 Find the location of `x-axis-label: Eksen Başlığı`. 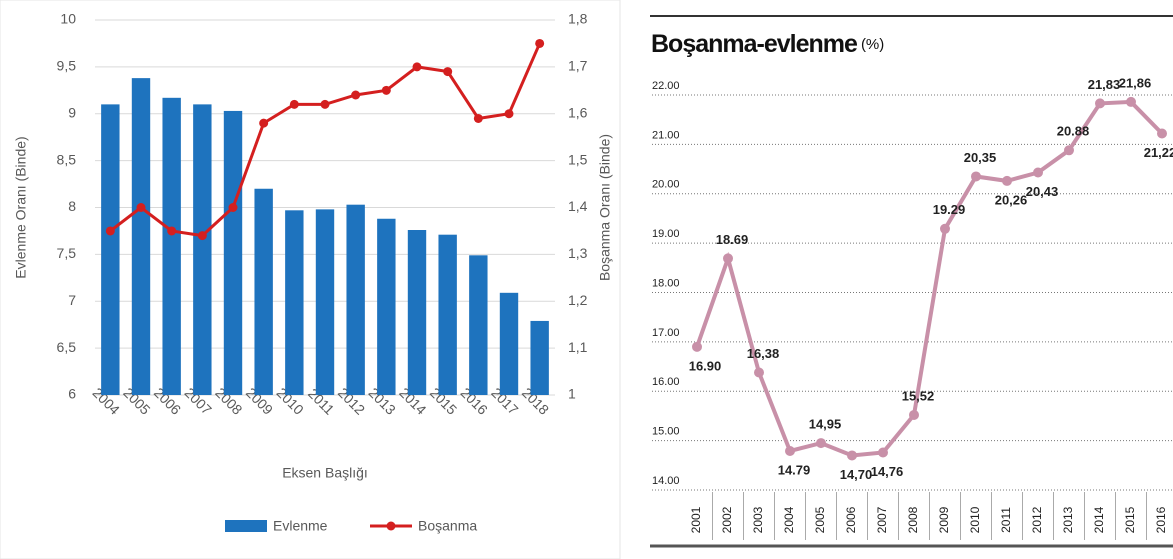

x-axis-label: Eksen Başlığı is located at coordinates (325, 473).